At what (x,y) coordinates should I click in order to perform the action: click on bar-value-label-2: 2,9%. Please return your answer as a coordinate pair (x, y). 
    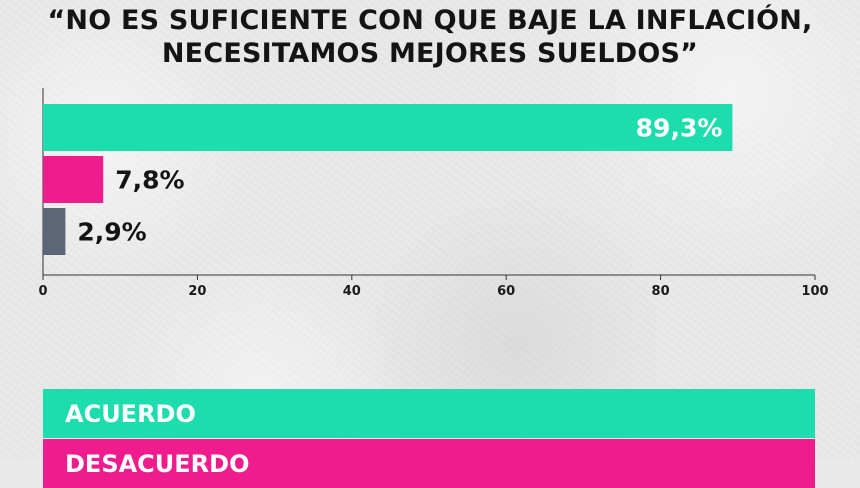
    Looking at the image, I should click on (111, 232).